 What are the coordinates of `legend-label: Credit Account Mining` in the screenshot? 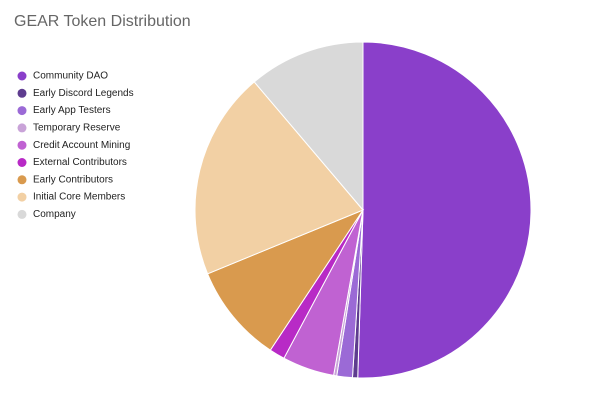 It's located at (81, 145).